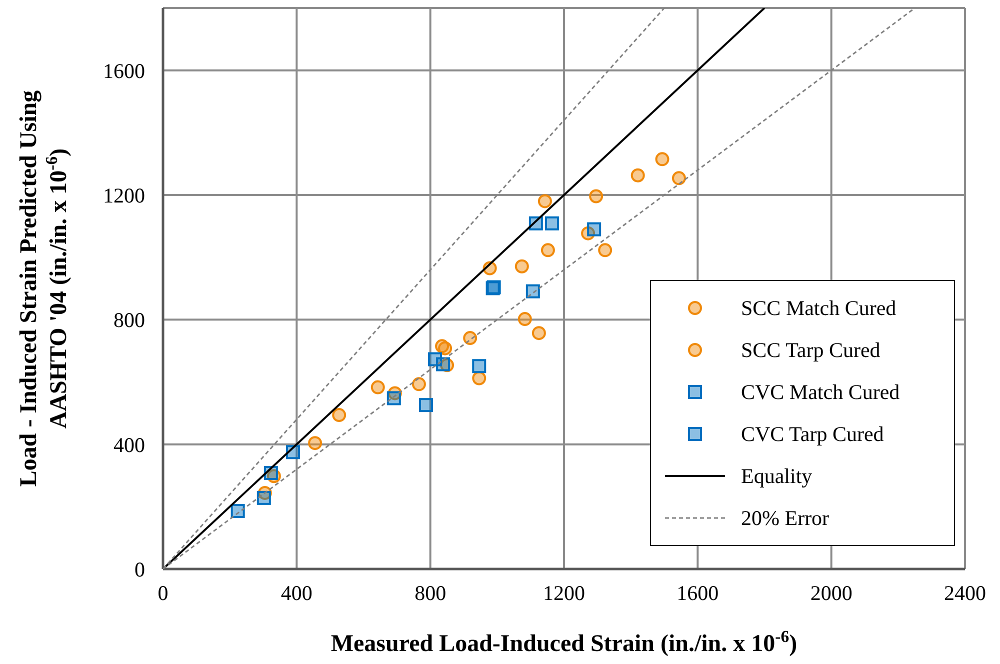 The width and height of the screenshot is (1000, 664). Describe the element at coordinates (820, 392) in the screenshot. I see `legend-label: CVC Match Cured` at that location.